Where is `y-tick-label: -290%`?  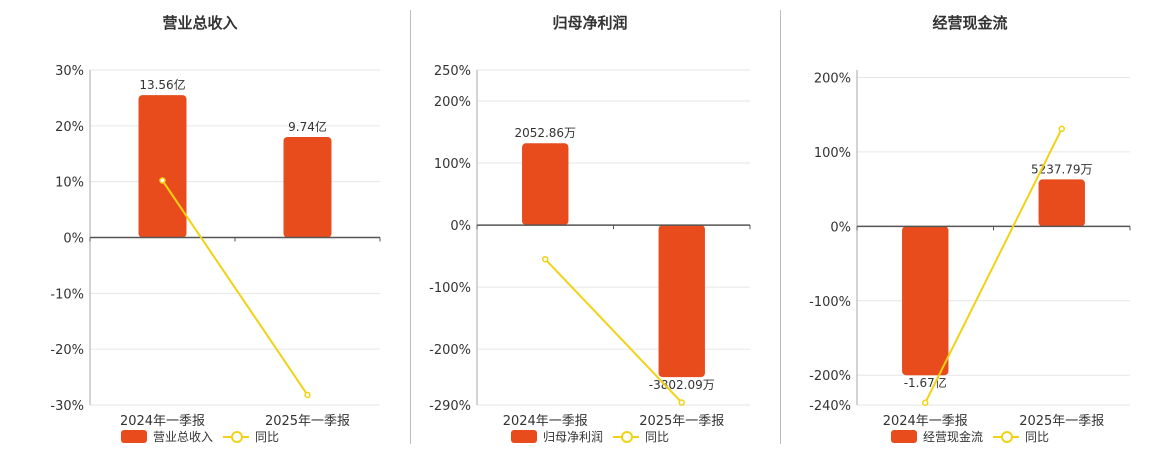 y-tick-label: -290% is located at coordinates (450, 406).